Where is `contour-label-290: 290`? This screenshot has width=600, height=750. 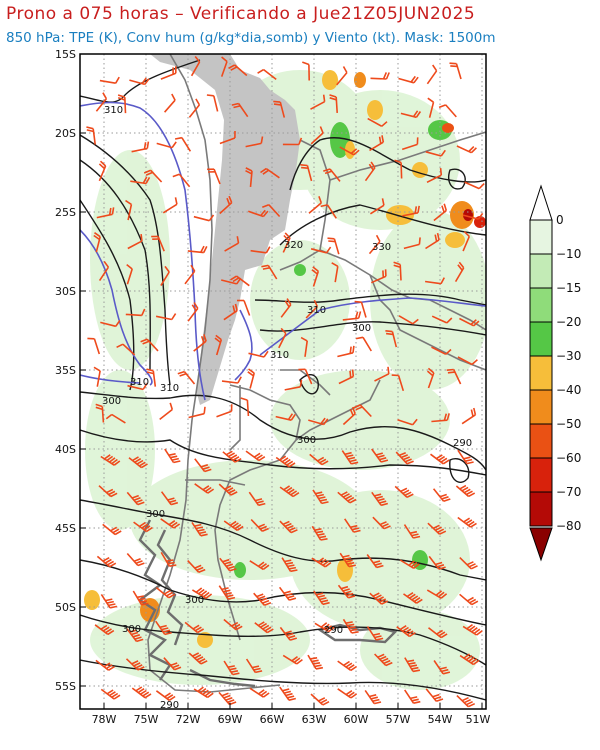
contour-label-290: 290 is located at coordinates (333, 630).